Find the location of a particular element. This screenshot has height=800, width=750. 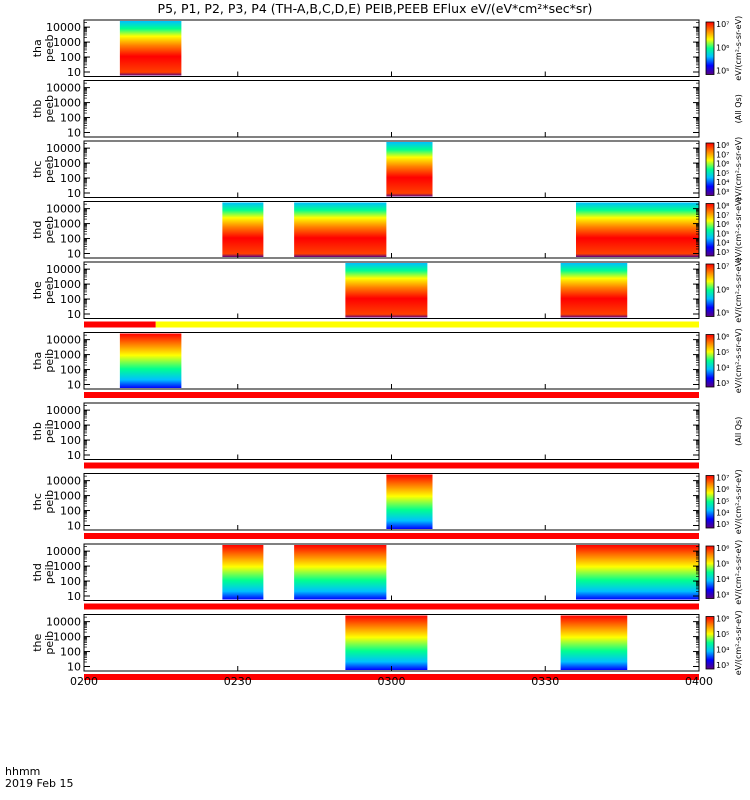

panel-label: thbpeib is located at coordinates (43, 431).